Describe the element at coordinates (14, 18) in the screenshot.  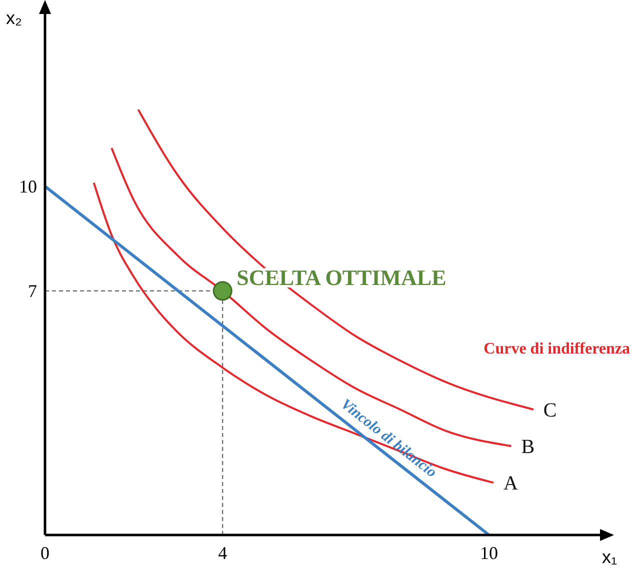
I see `y-axis-title: x₂` at that location.